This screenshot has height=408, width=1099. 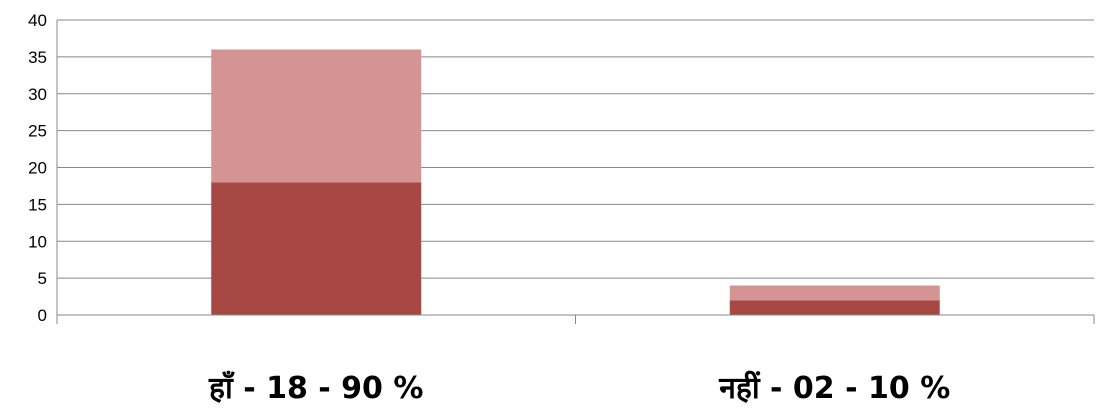 What do you see at coordinates (37, 57) in the screenshot?
I see `y-tick-label: 35` at bounding box center [37, 57].